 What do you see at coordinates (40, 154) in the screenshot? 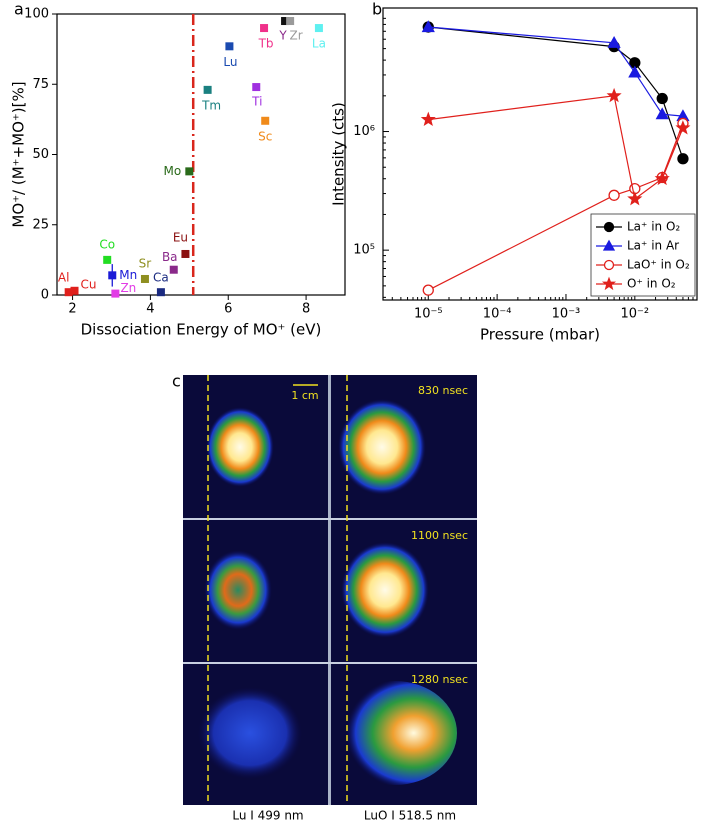
I see `y-tick-label: 50` at bounding box center [40, 154].